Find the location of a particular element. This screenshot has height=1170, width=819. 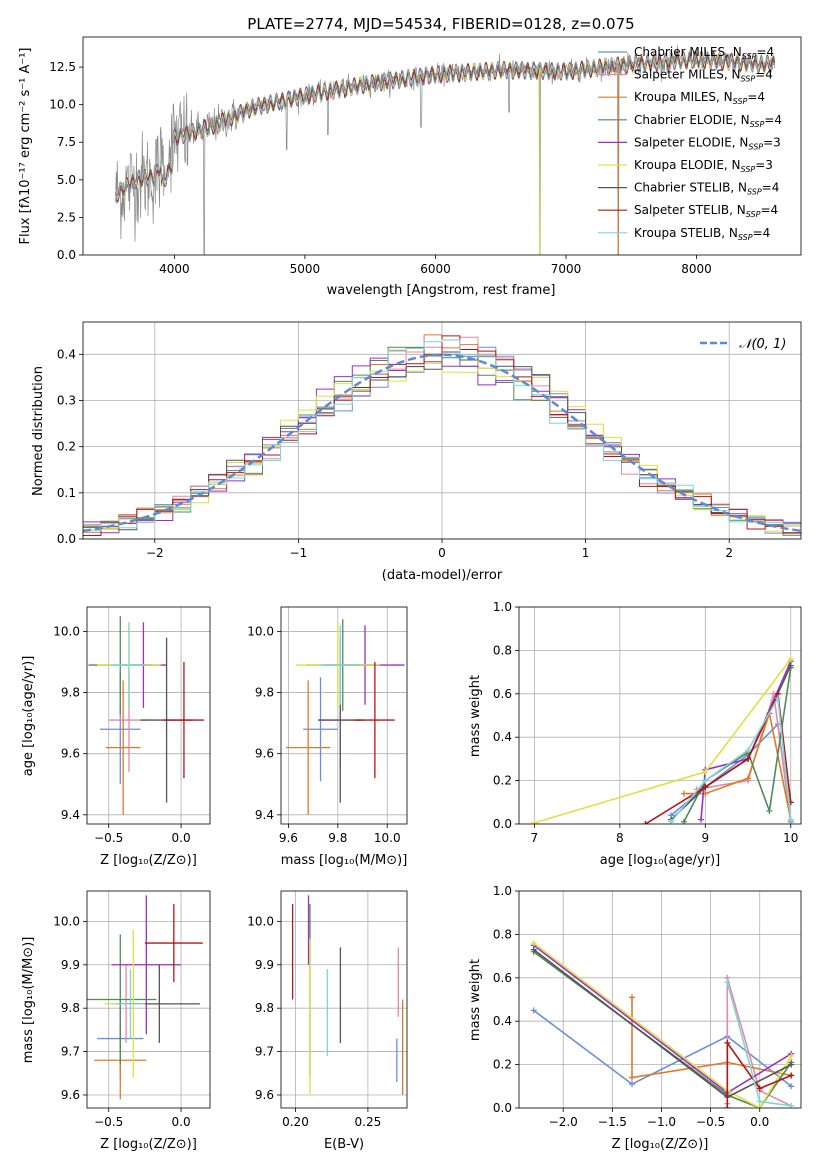

y-tick-label: 9.7 is located at coordinates (70, 1052).